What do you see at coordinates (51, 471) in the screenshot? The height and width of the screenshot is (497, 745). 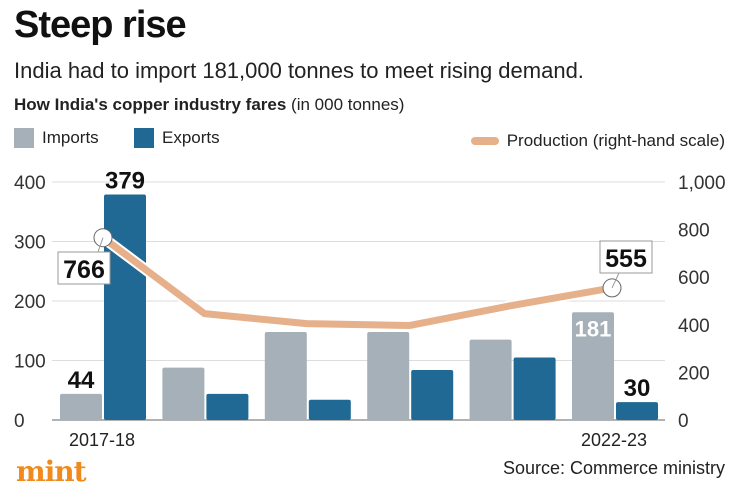 I see `mint-logo: mint` at bounding box center [51, 471].